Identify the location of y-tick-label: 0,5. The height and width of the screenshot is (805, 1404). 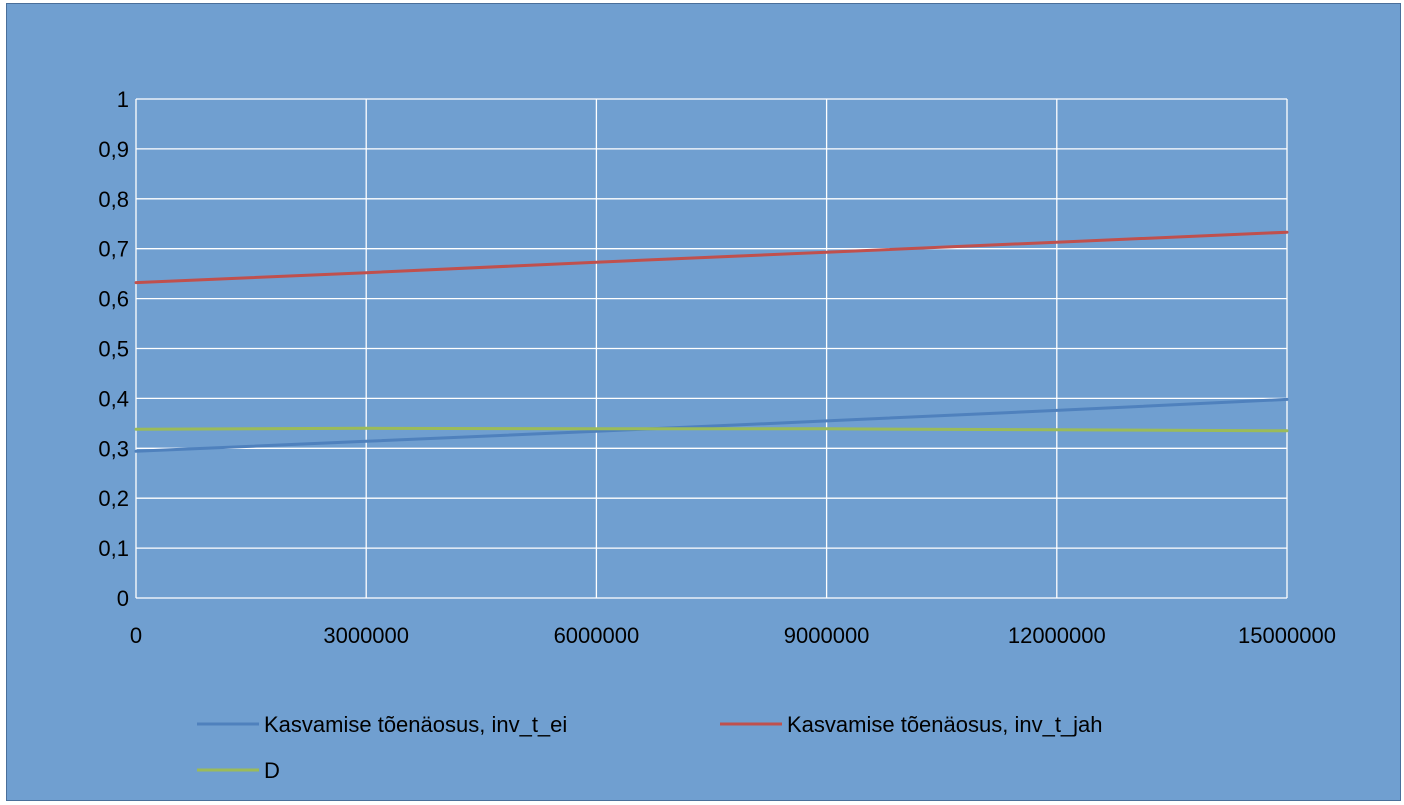
(113, 349).